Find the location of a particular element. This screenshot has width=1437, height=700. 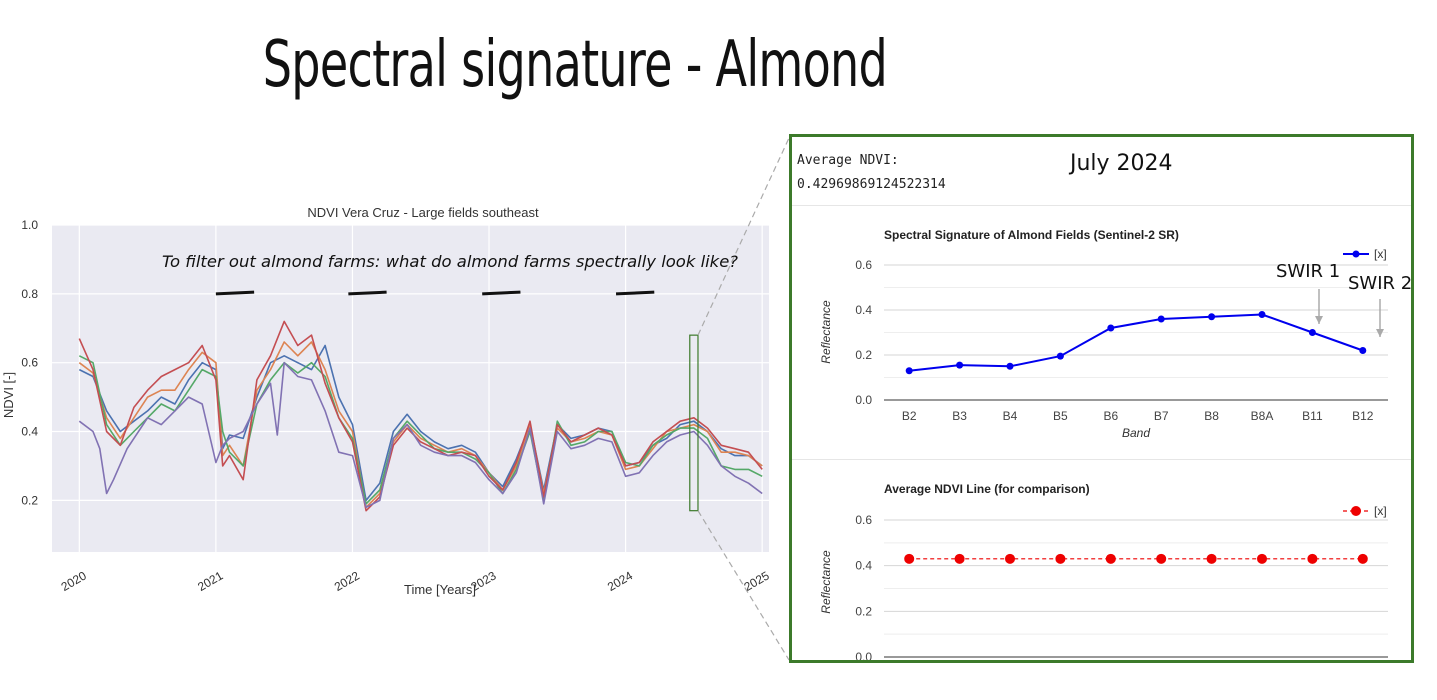

dash-marks is located at coordinates (435, 293).